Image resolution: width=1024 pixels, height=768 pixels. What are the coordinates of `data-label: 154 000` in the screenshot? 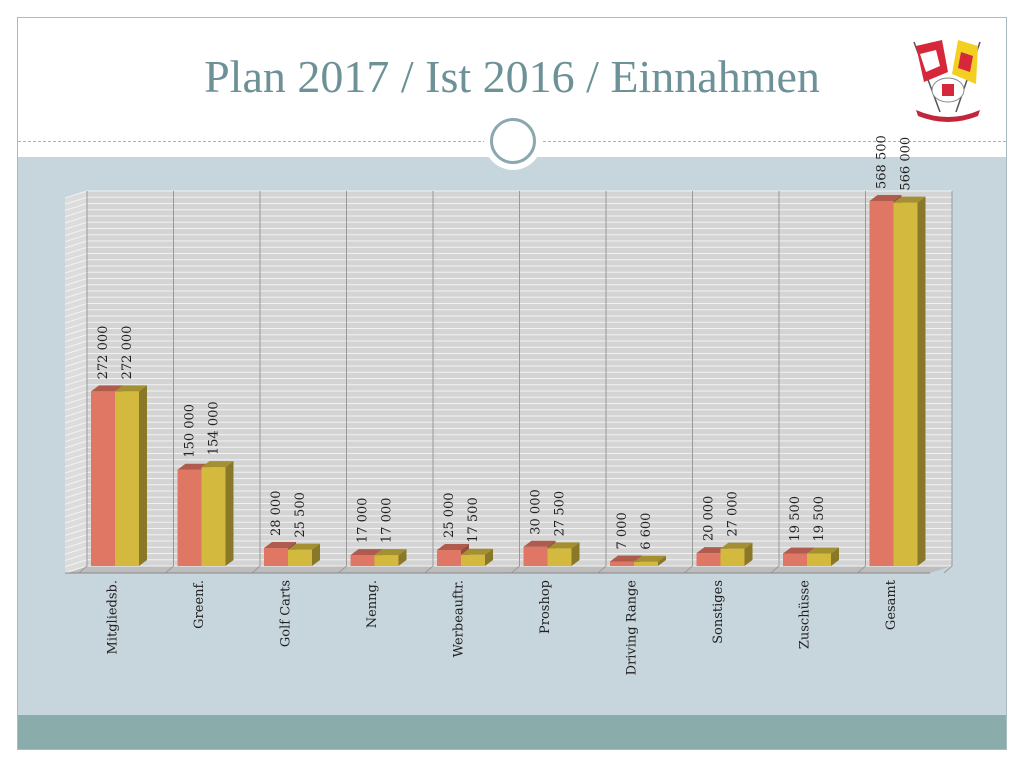 It's located at (214, 428).